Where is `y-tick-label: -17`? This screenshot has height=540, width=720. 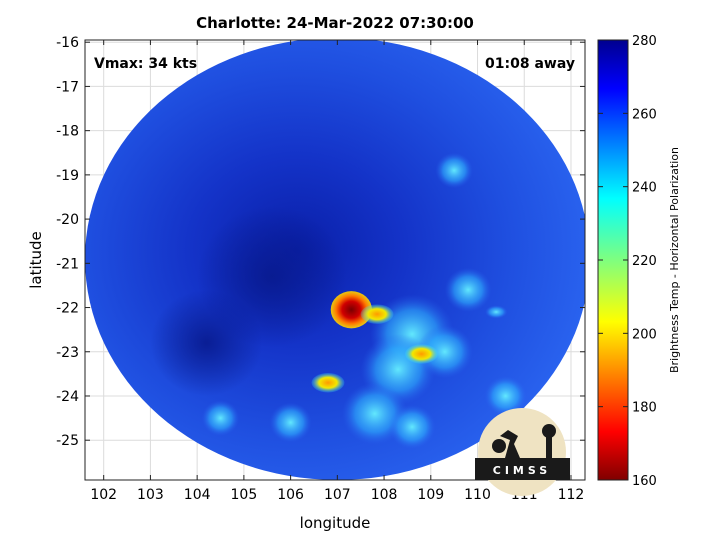 y-tick-label: -17 is located at coordinates (67, 87).